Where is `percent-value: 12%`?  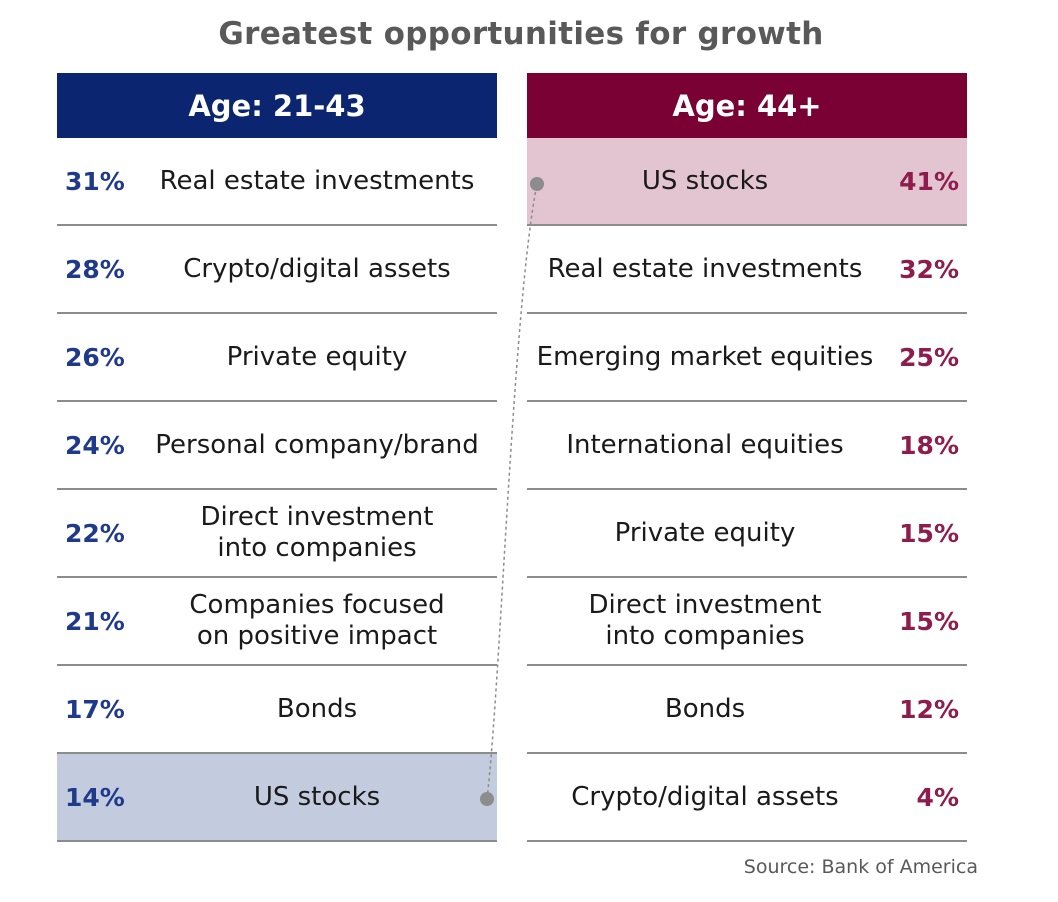 percent-value: 12% is located at coordinates (929, 709).